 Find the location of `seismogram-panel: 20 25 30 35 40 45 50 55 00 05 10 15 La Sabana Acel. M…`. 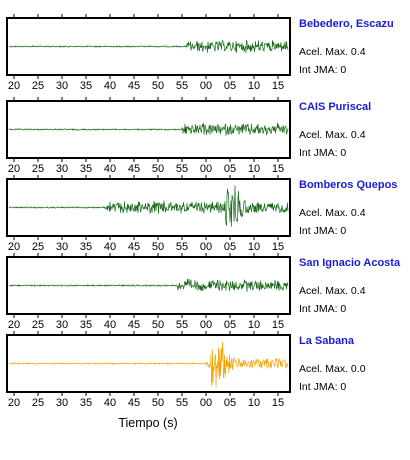

seismogram-panel: 20 25 30 35 40 45 50 55 00 05 10 15 La Sabana Acel. M… is located at coordinates (186, 370).